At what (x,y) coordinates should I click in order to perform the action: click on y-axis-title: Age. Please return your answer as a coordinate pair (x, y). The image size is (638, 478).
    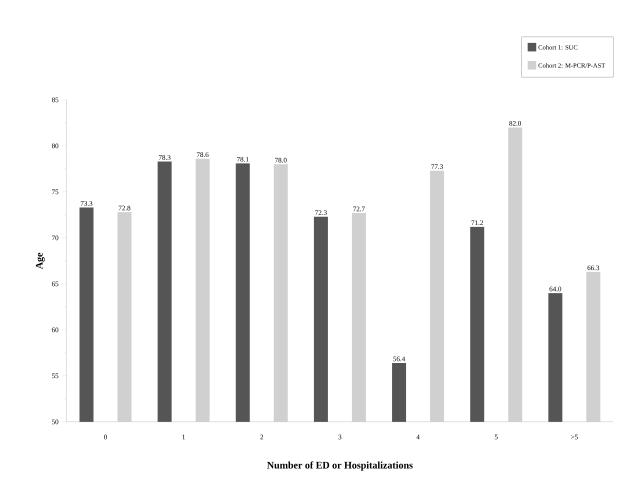
    Looking at the image, I should click on (40, 261).